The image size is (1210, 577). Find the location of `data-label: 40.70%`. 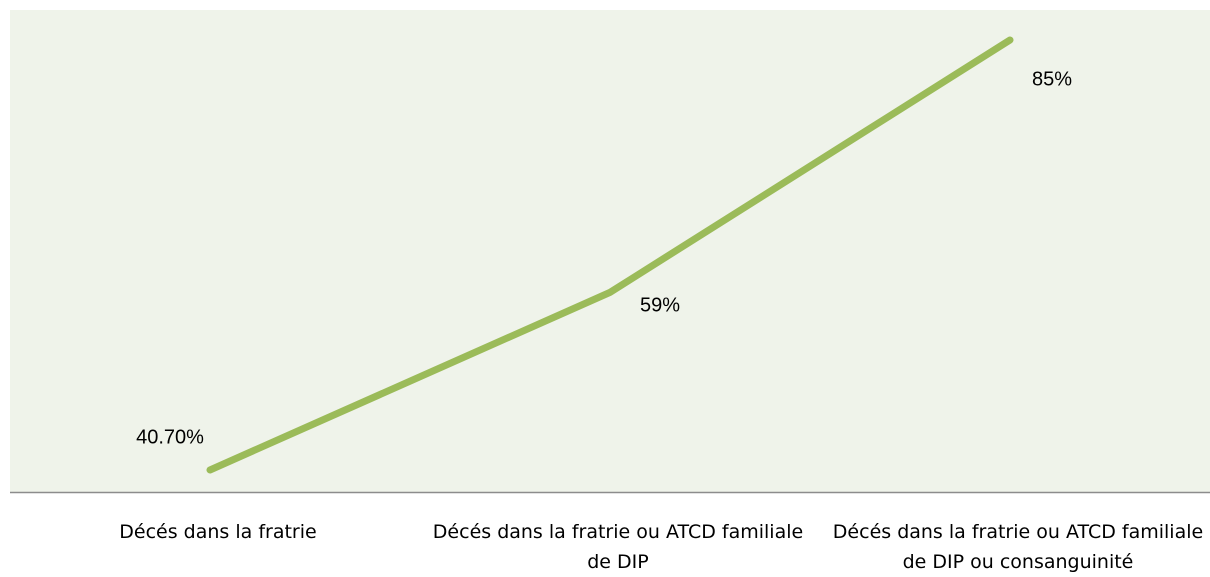

data-label: 40.70% is located at coordinates (170, 437).